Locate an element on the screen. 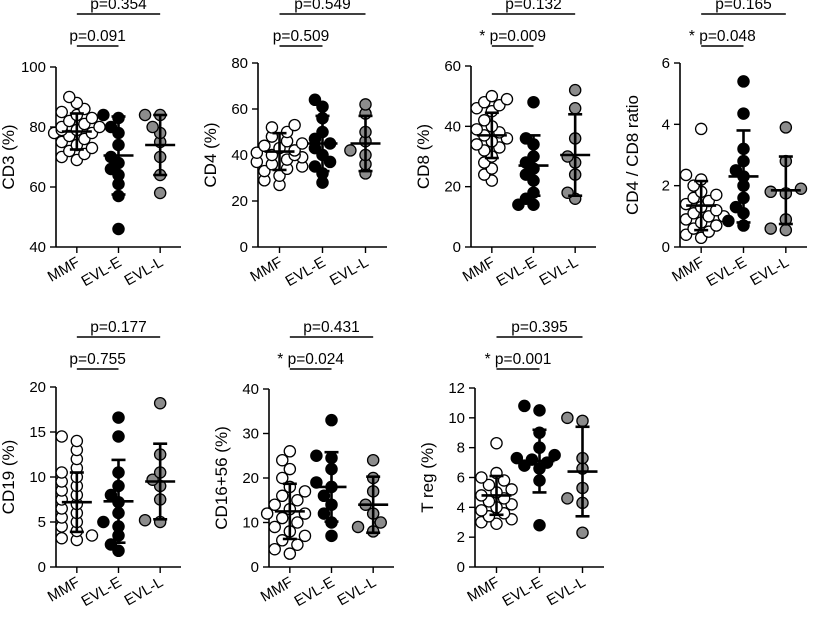 This screenshot has height=619, width=836. p-value-label: * p=0.024 is located at coordinates (310, 359).